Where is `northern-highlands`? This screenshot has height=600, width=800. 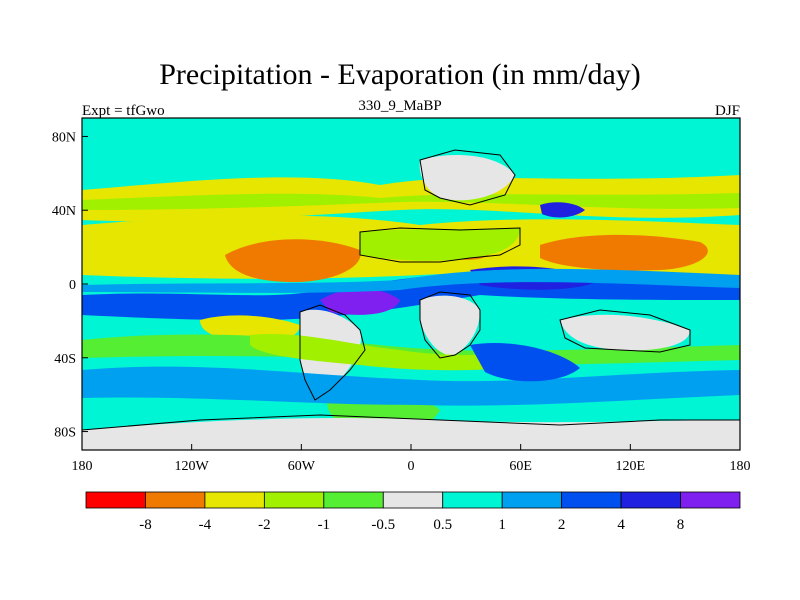
northern-highlands is located at coordinates (467, 178).